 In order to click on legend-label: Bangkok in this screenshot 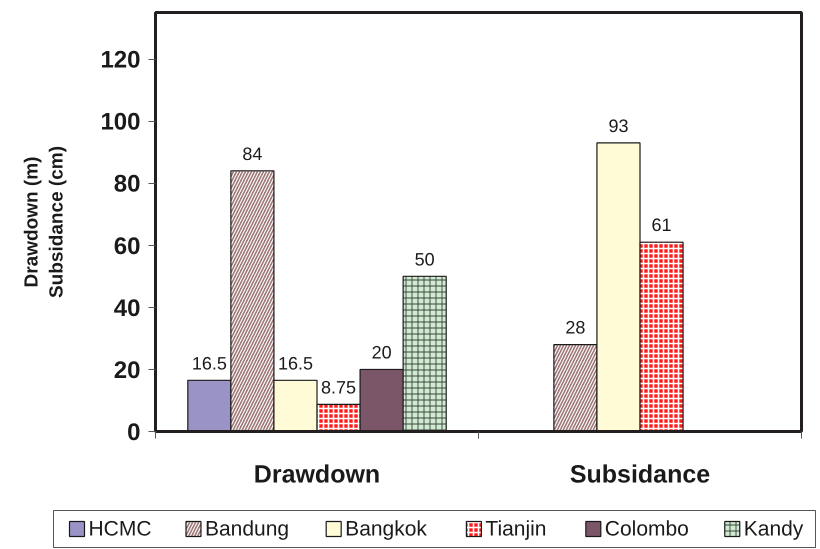, I will do `click(386, 529)`.